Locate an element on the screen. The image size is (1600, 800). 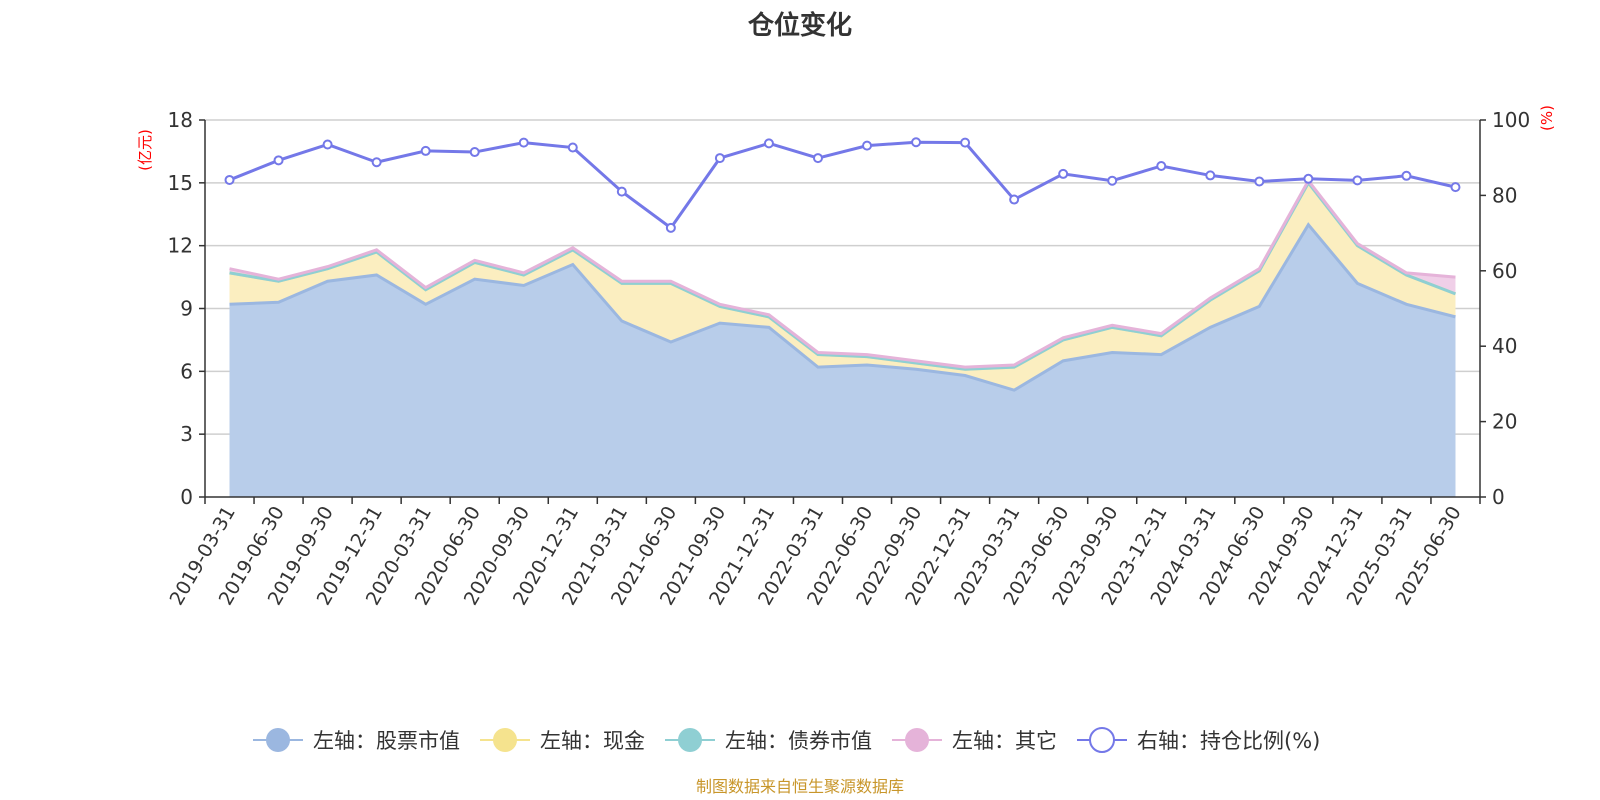
legend-item: 左轴：股票市值 is located at coordinates (356, 740).